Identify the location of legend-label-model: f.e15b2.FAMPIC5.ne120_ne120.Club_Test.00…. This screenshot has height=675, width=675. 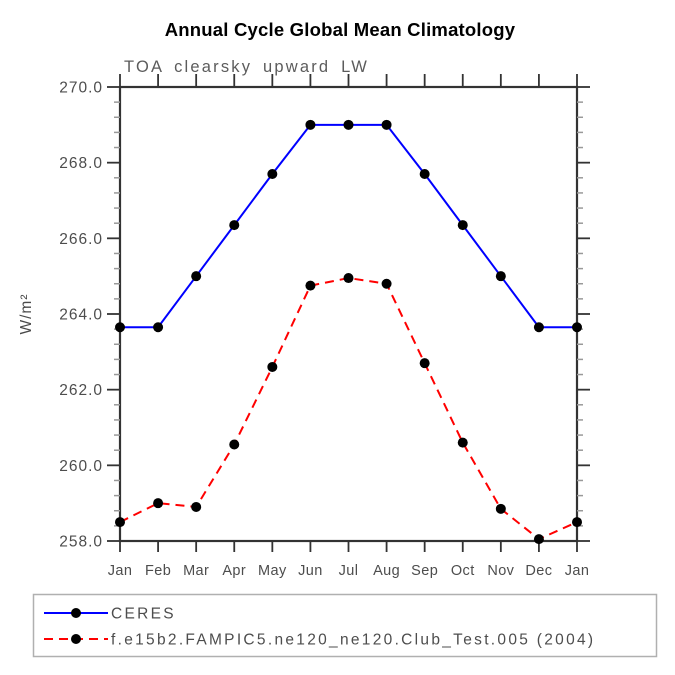
(353, 640).